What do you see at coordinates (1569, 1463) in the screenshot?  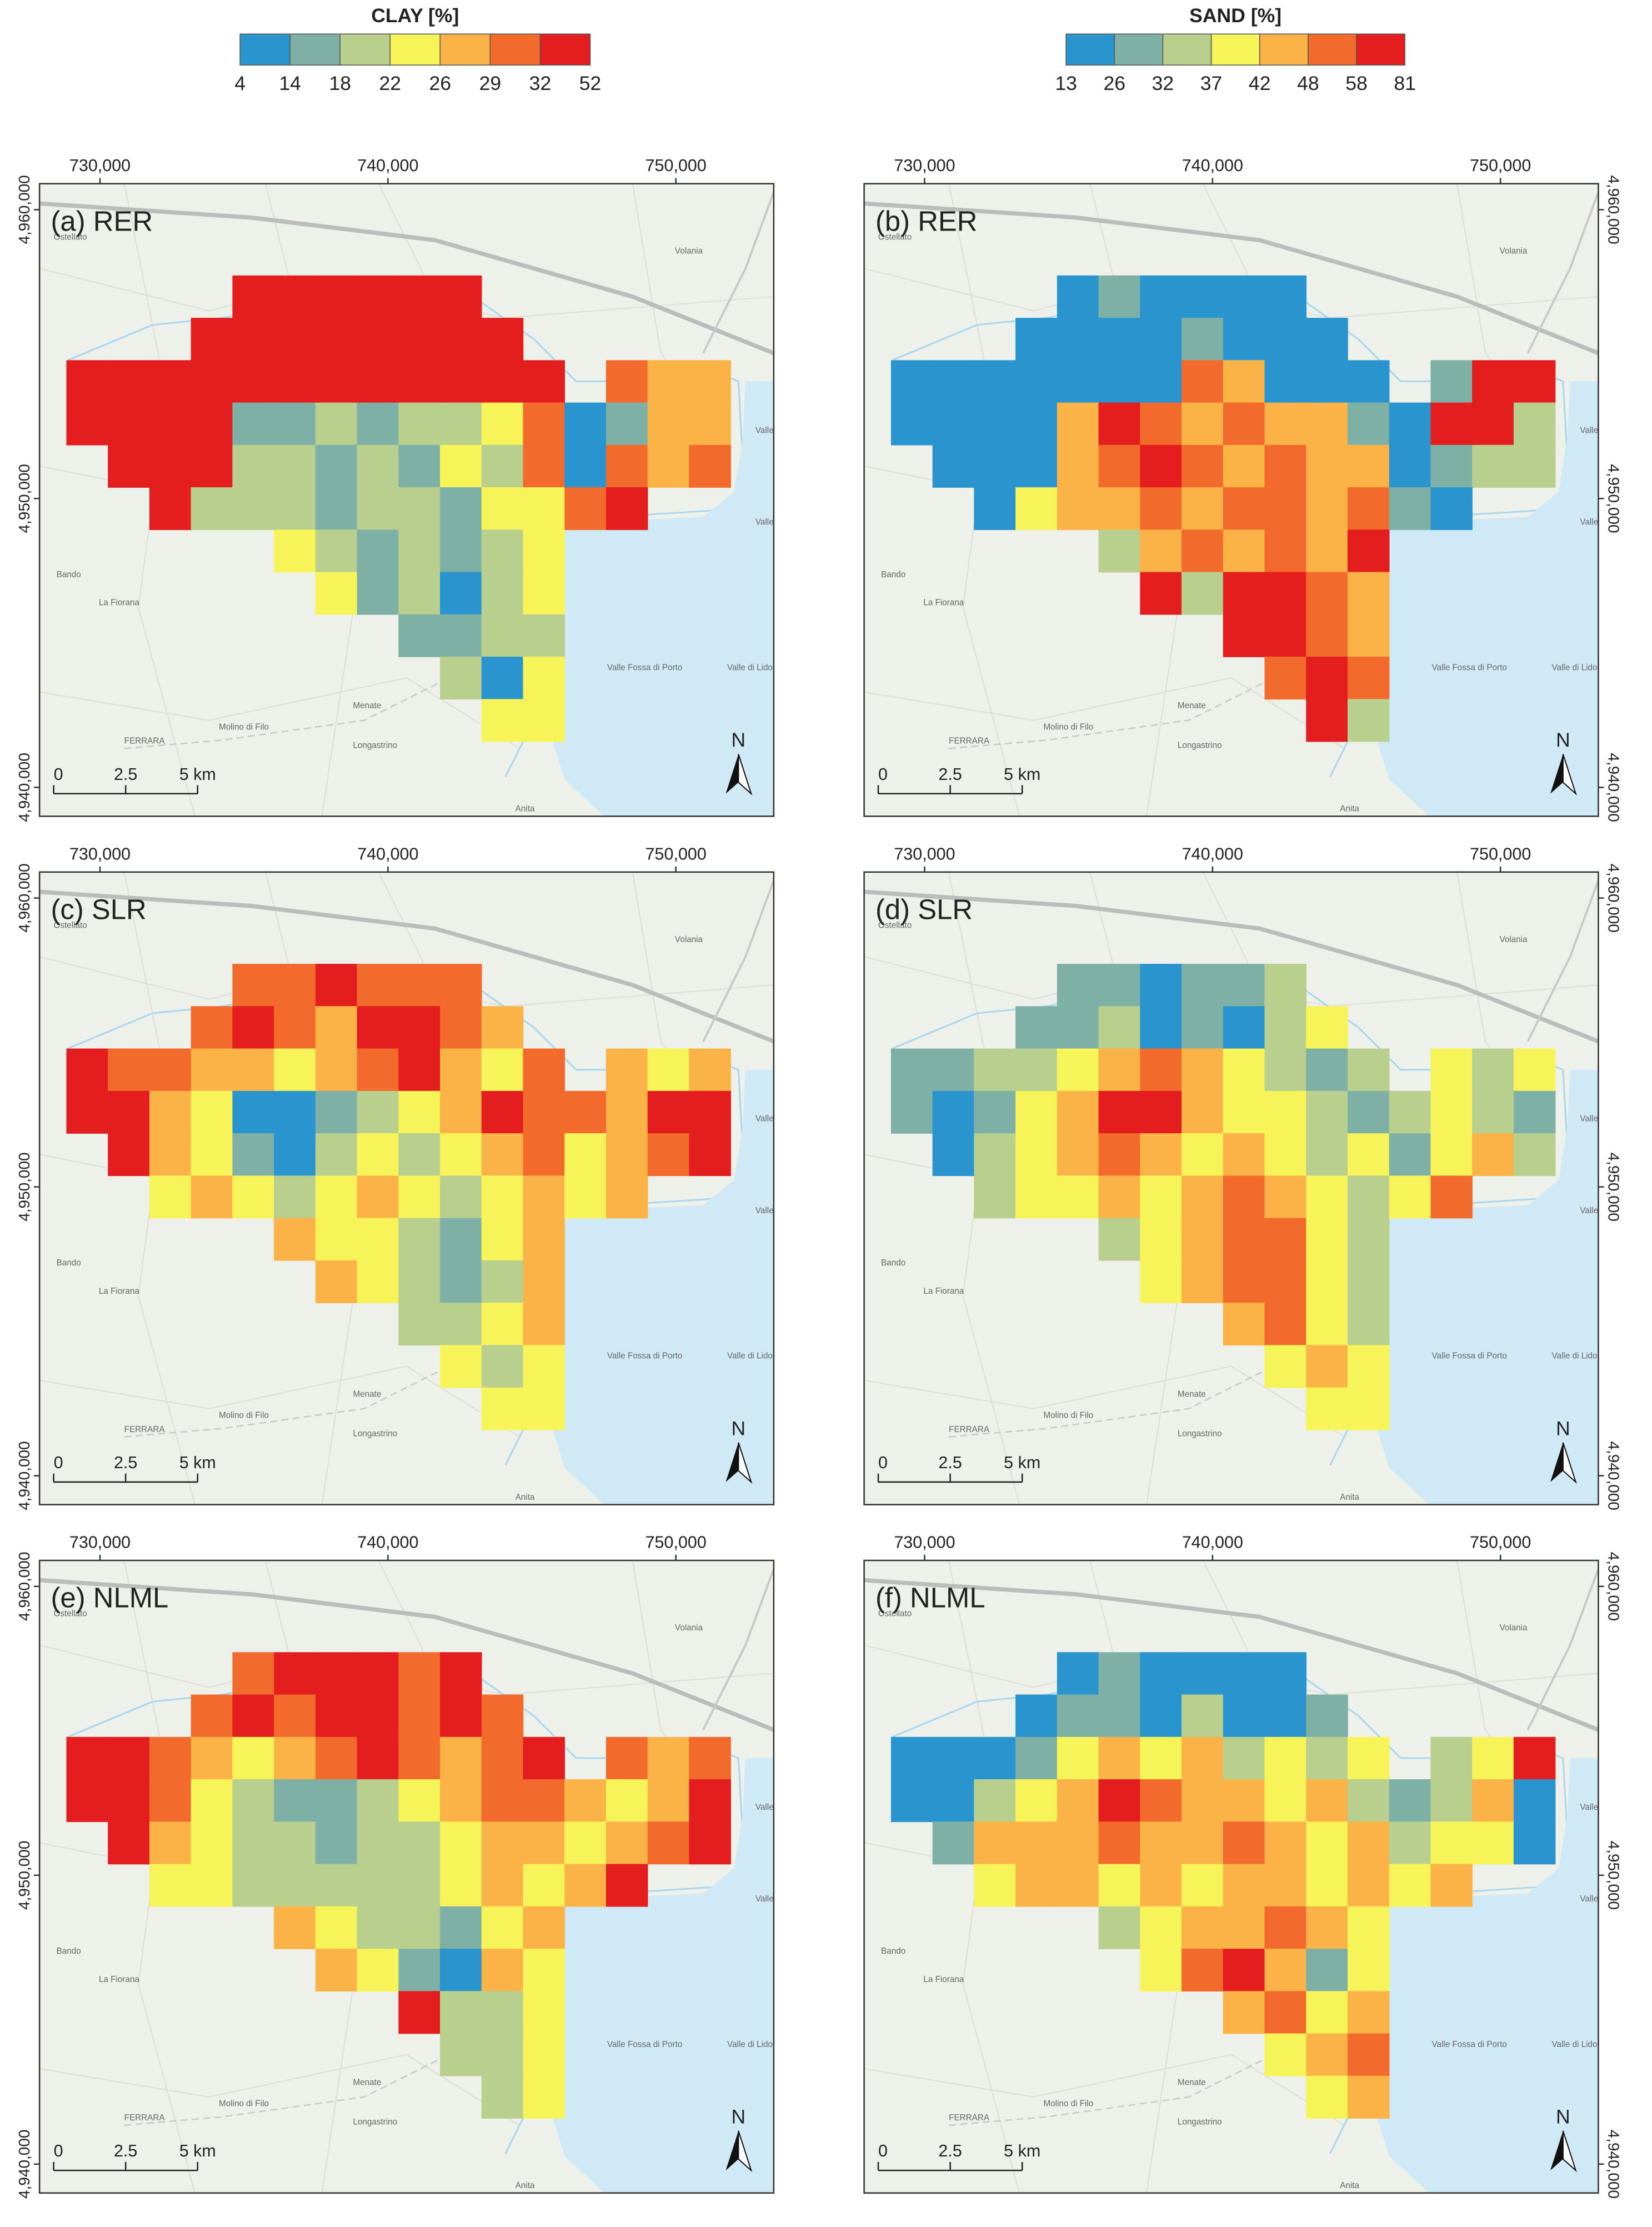 I see `north-arrow` at bounding box center [1569, 1463].